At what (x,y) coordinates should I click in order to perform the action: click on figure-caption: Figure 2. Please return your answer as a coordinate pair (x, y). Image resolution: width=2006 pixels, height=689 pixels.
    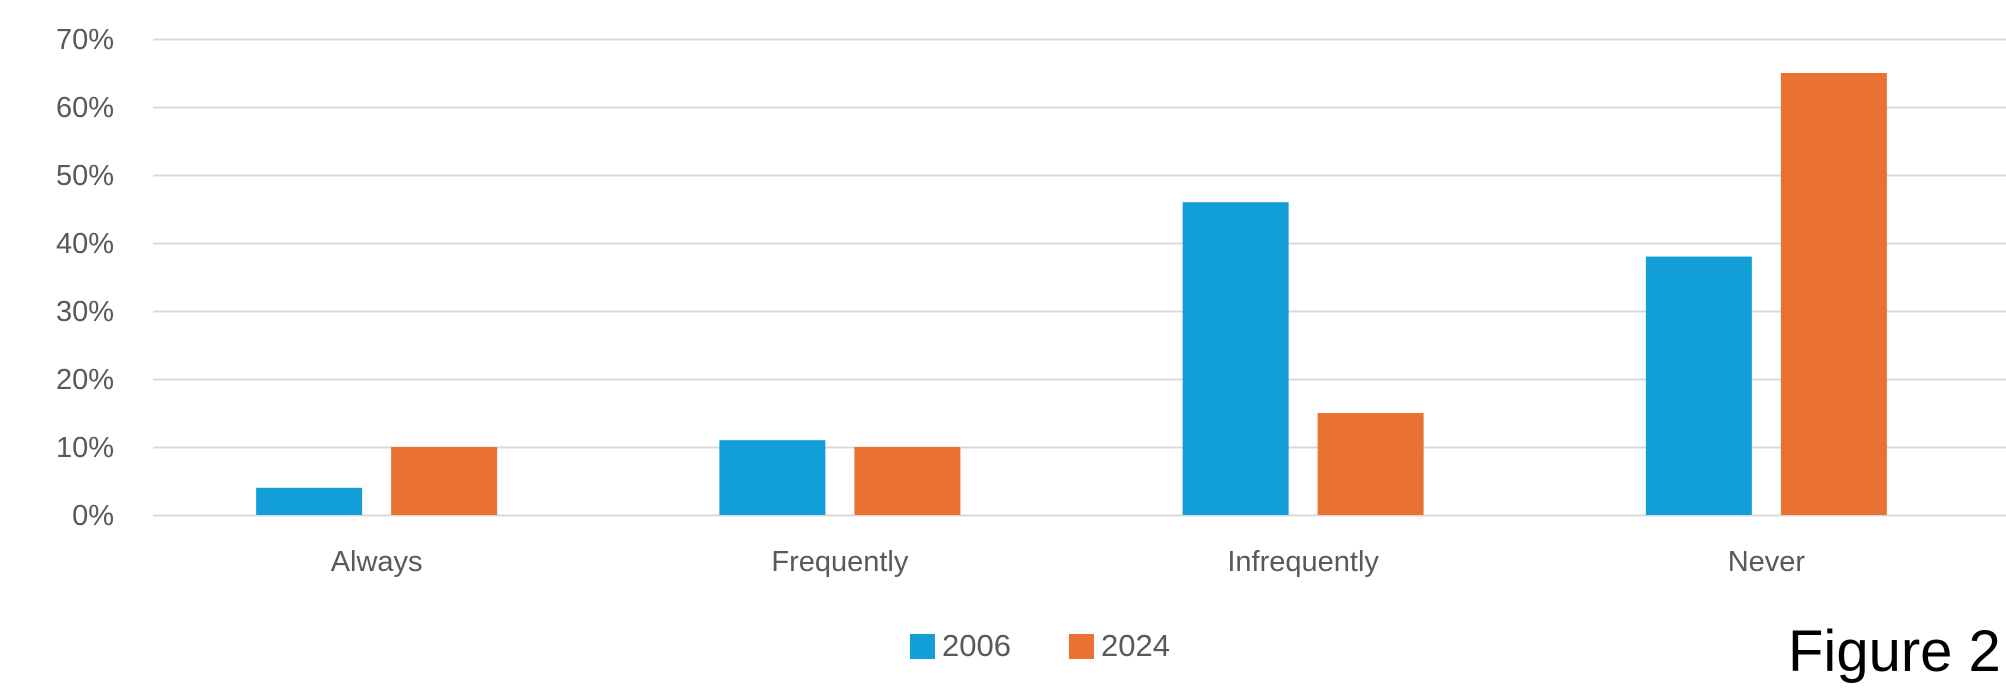
    Looking at the image, I should click on (1894, 651).